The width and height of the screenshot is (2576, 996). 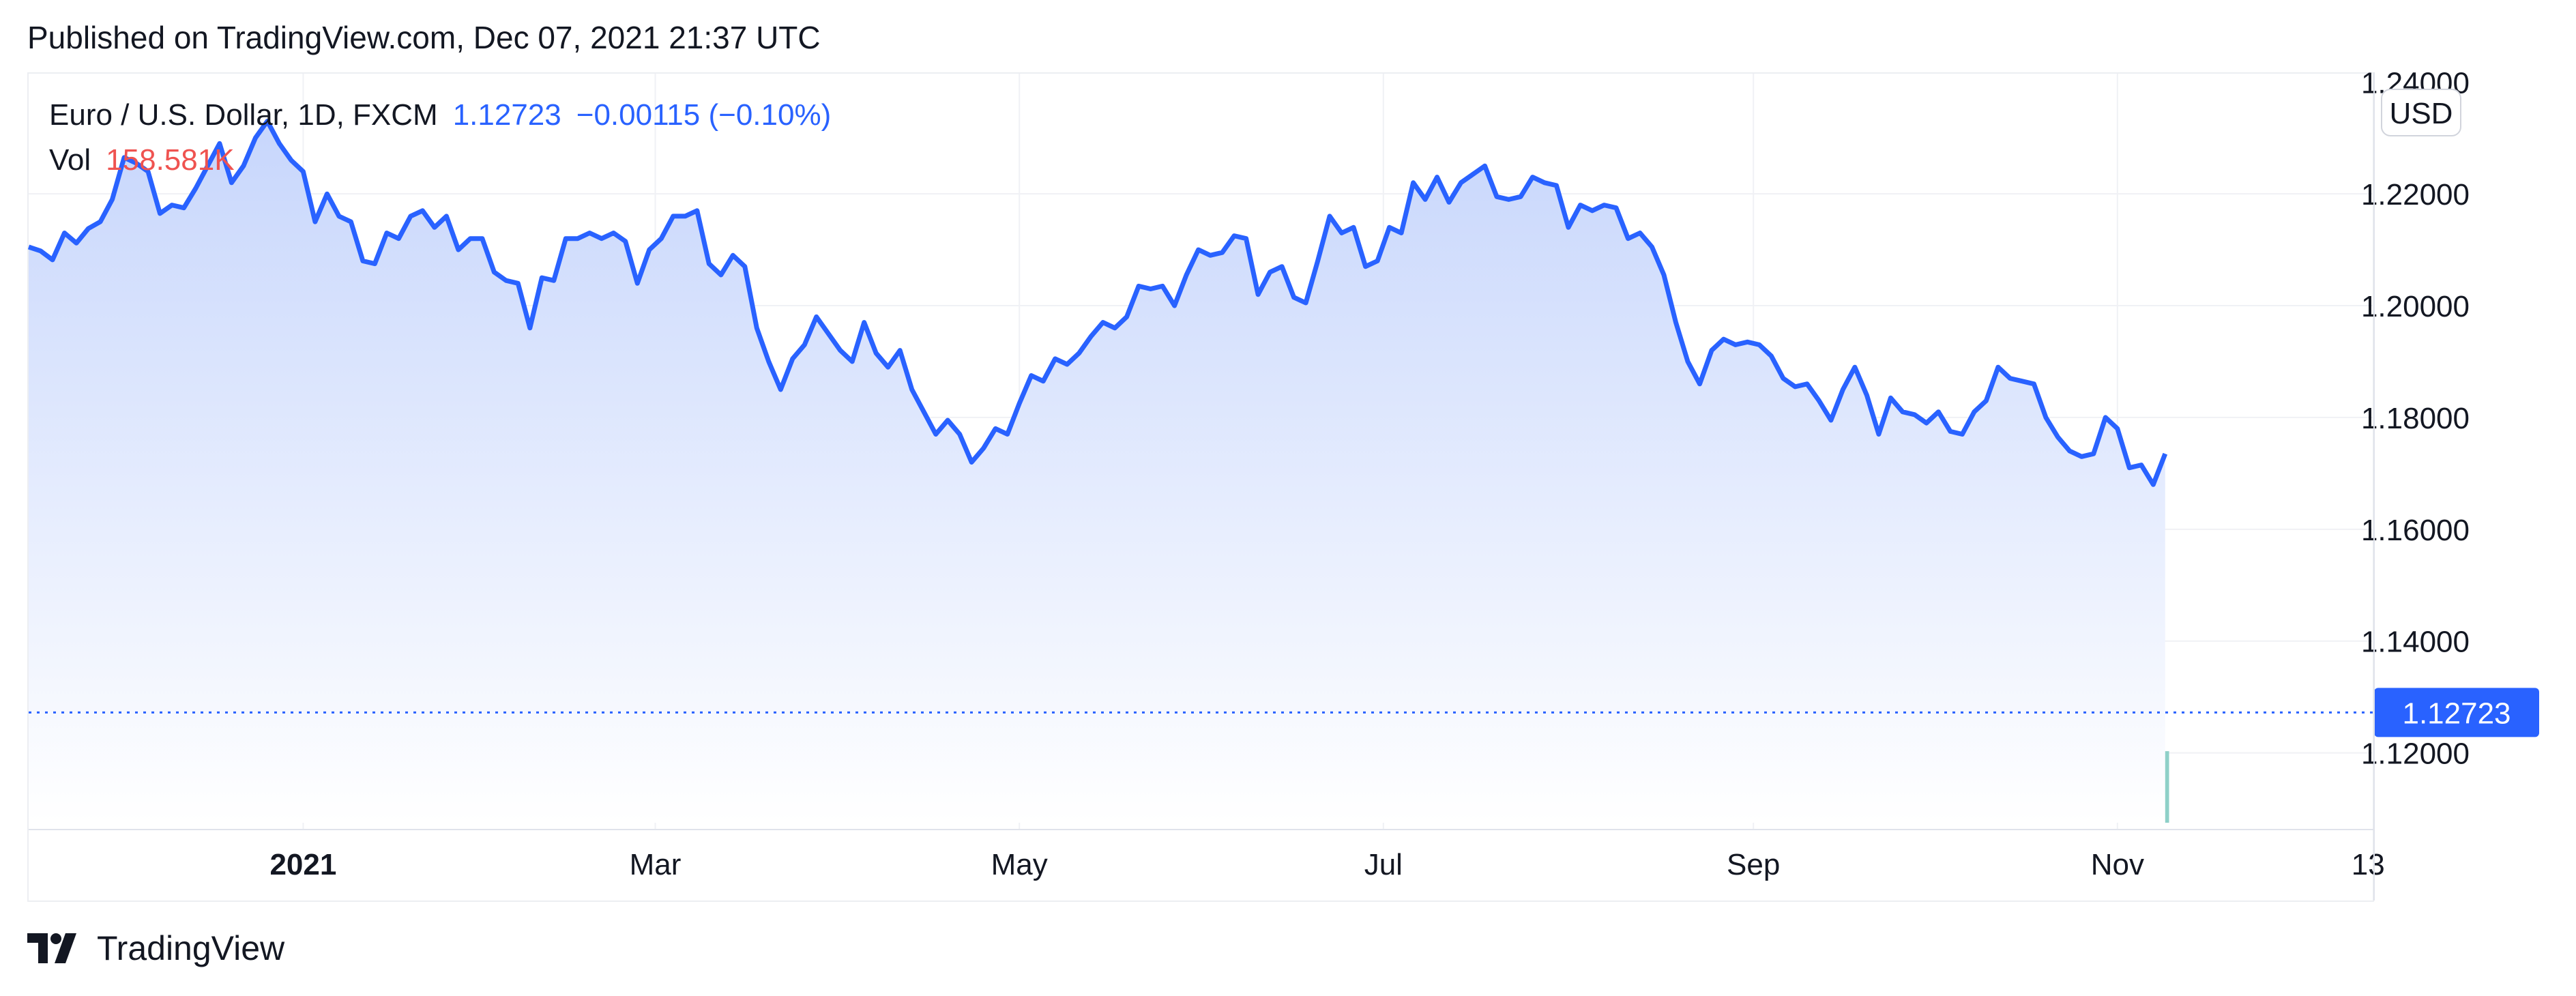 What do you see at coordinates (2415, 418) in the screenshot?
I see `price-tick-label: 1.18000` at bounding box center [2415, 418].